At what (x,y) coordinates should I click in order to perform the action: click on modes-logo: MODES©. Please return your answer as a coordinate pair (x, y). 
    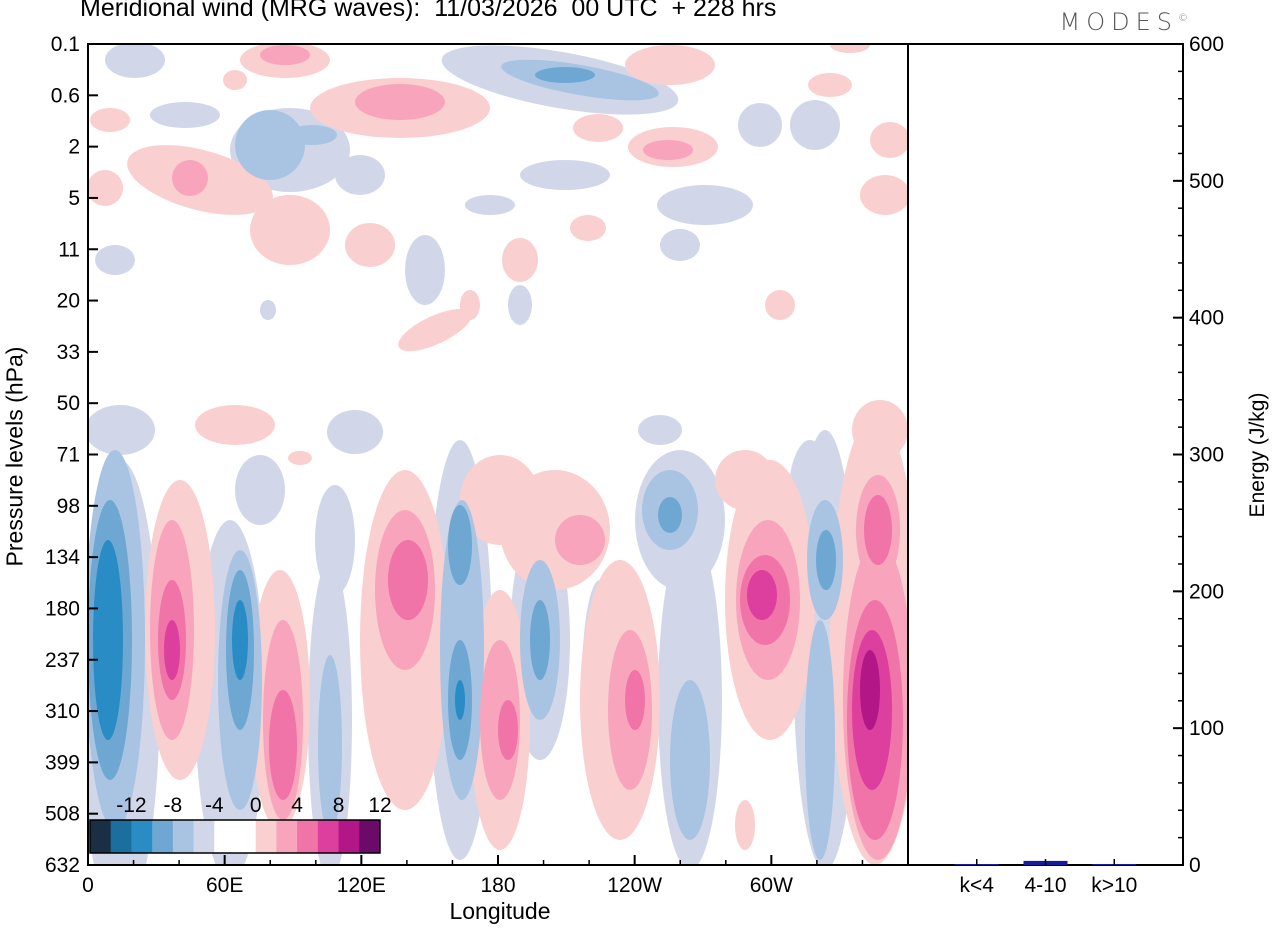
    Looking at the image, I should click on (1124, 22).